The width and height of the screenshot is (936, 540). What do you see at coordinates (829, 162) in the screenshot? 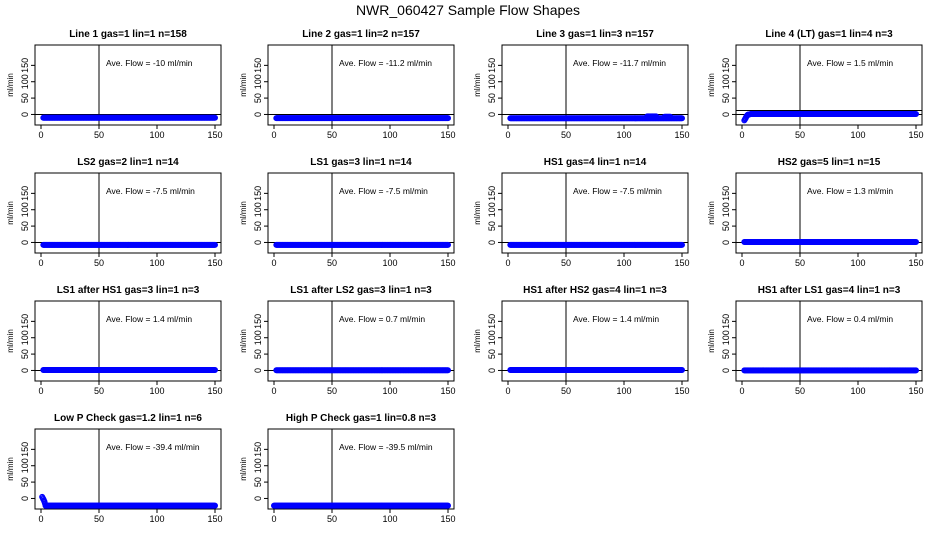
I see `panel-title: HS2 gas=5 lin=1 n=15` at bounding box center [829, 162].